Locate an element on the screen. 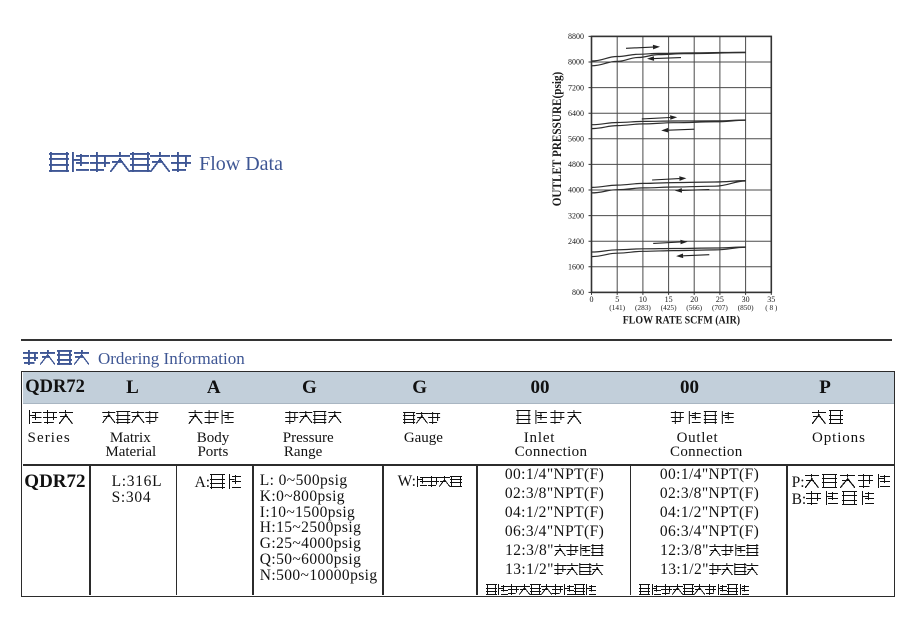 The image size is (918, 618). svg-text: (141) is located at coordinates (617, 307).